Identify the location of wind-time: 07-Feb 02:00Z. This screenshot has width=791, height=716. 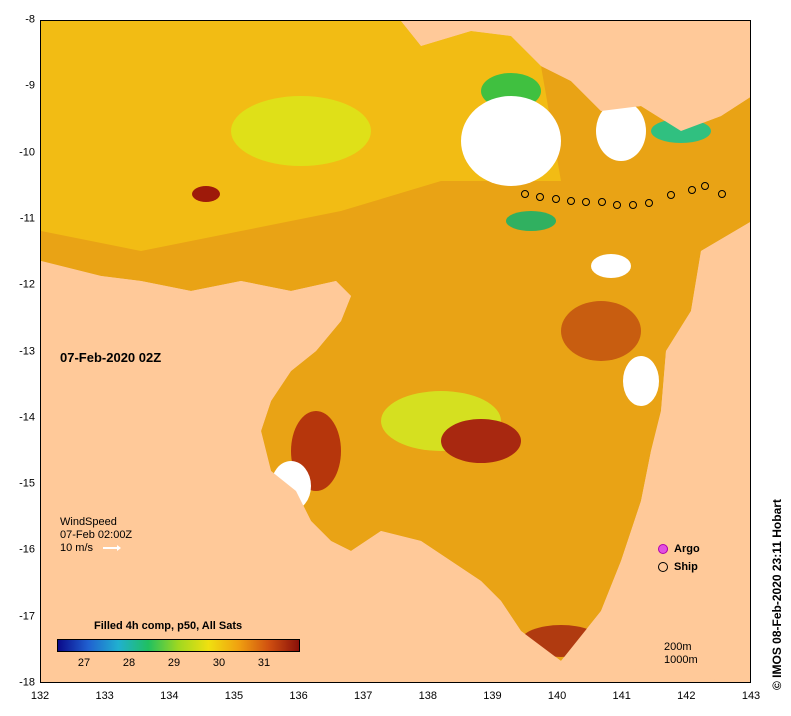
(96, 535).